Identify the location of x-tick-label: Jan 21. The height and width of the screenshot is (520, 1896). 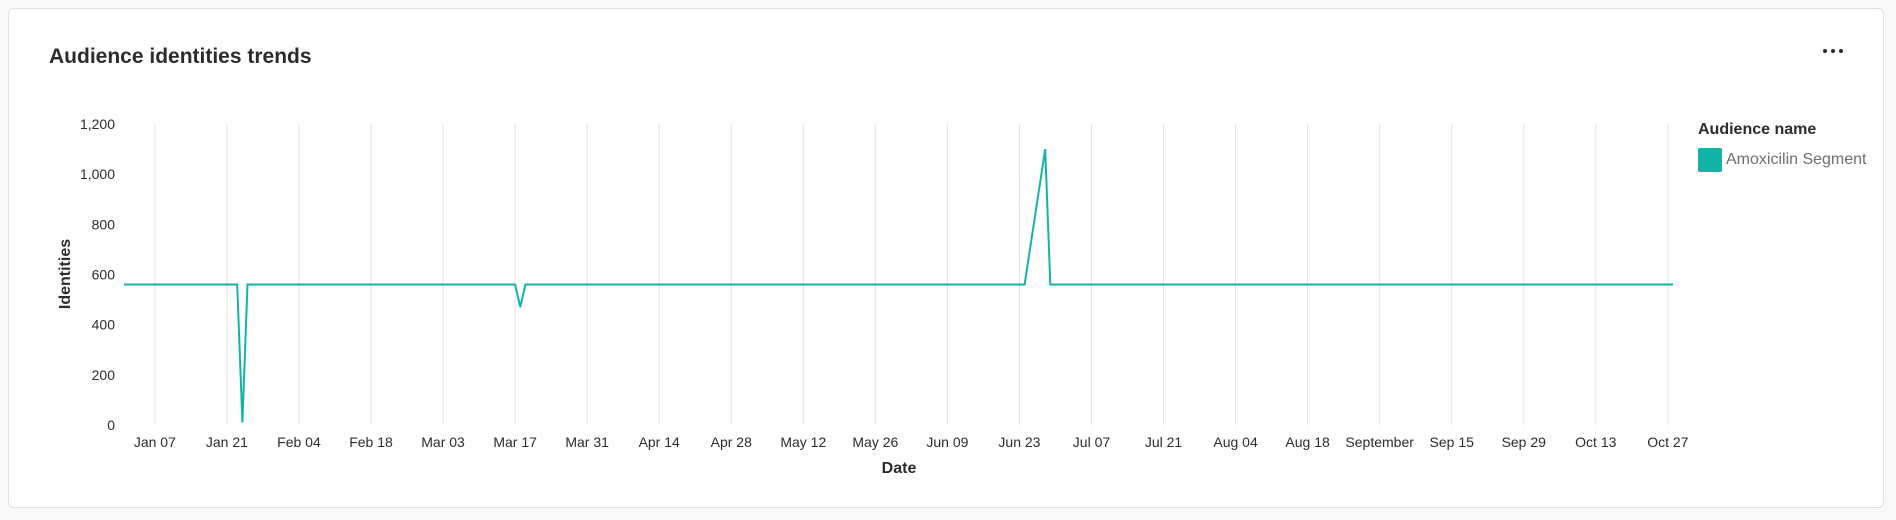
(227, 442).